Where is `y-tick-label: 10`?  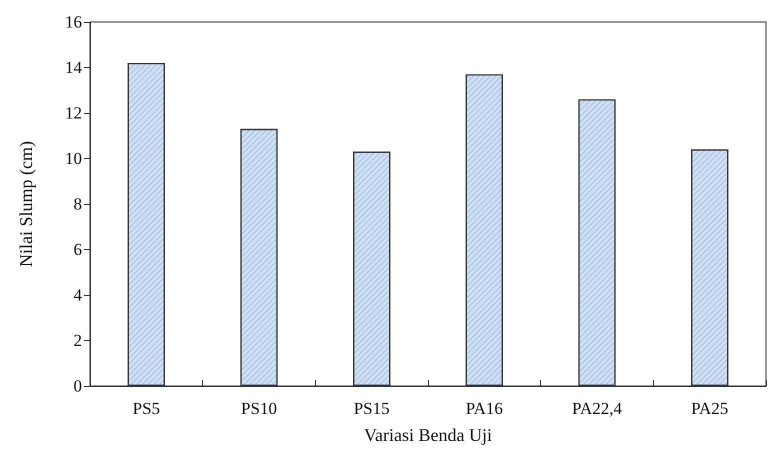 y-tick-label: 10 is located at coordinates (73, 158).